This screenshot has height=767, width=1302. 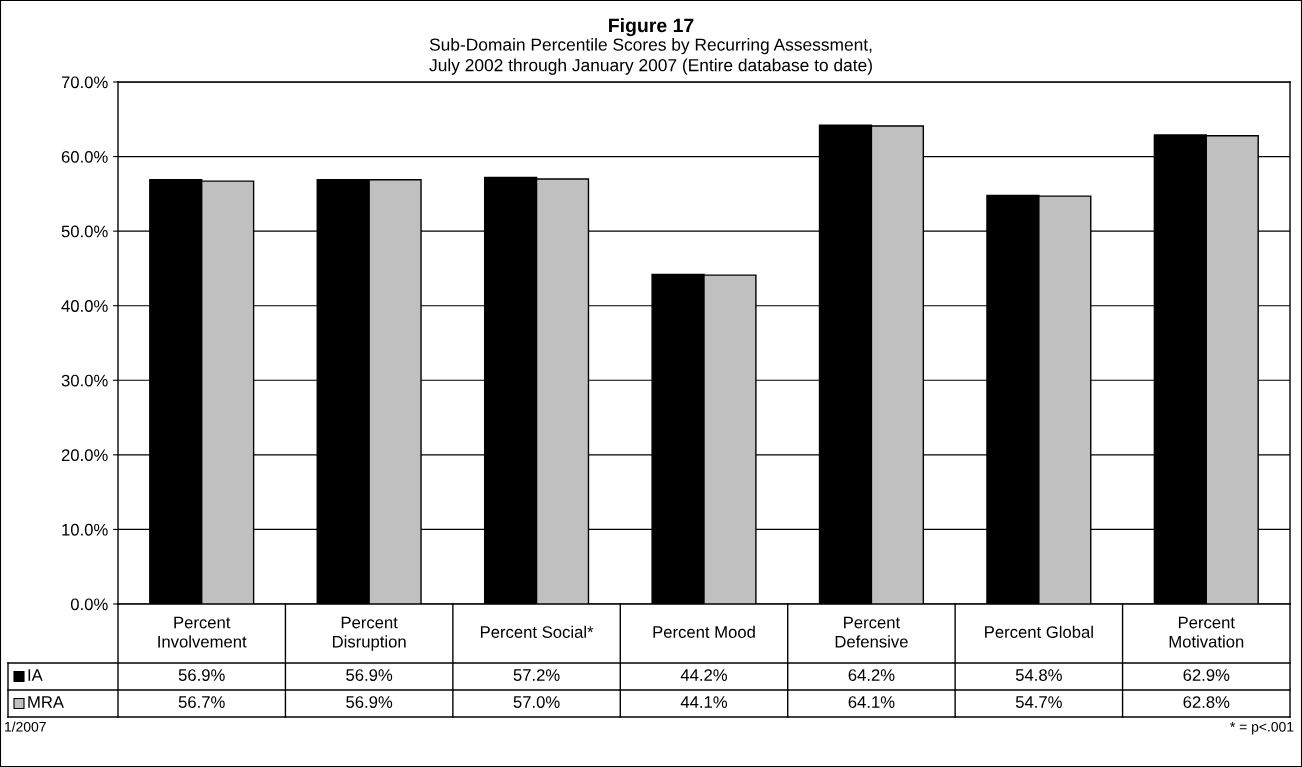 I want to click on y-tick-label: 70.0%, so click(x=84, y=82).